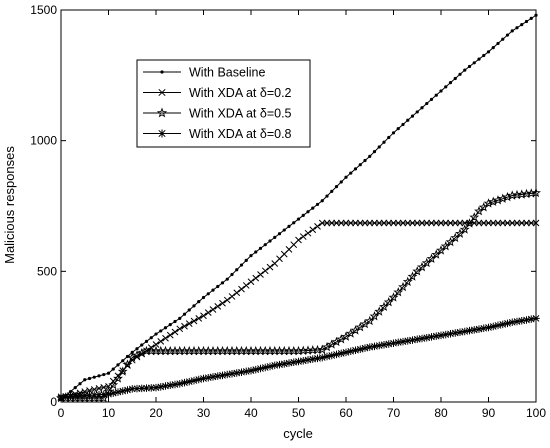 The width and height of the screenshot is (550, 448). What do you see at coordinates (346, 413) in the screenshot?
I see `x-tick-label: 60` at bounding box center [346, 413].